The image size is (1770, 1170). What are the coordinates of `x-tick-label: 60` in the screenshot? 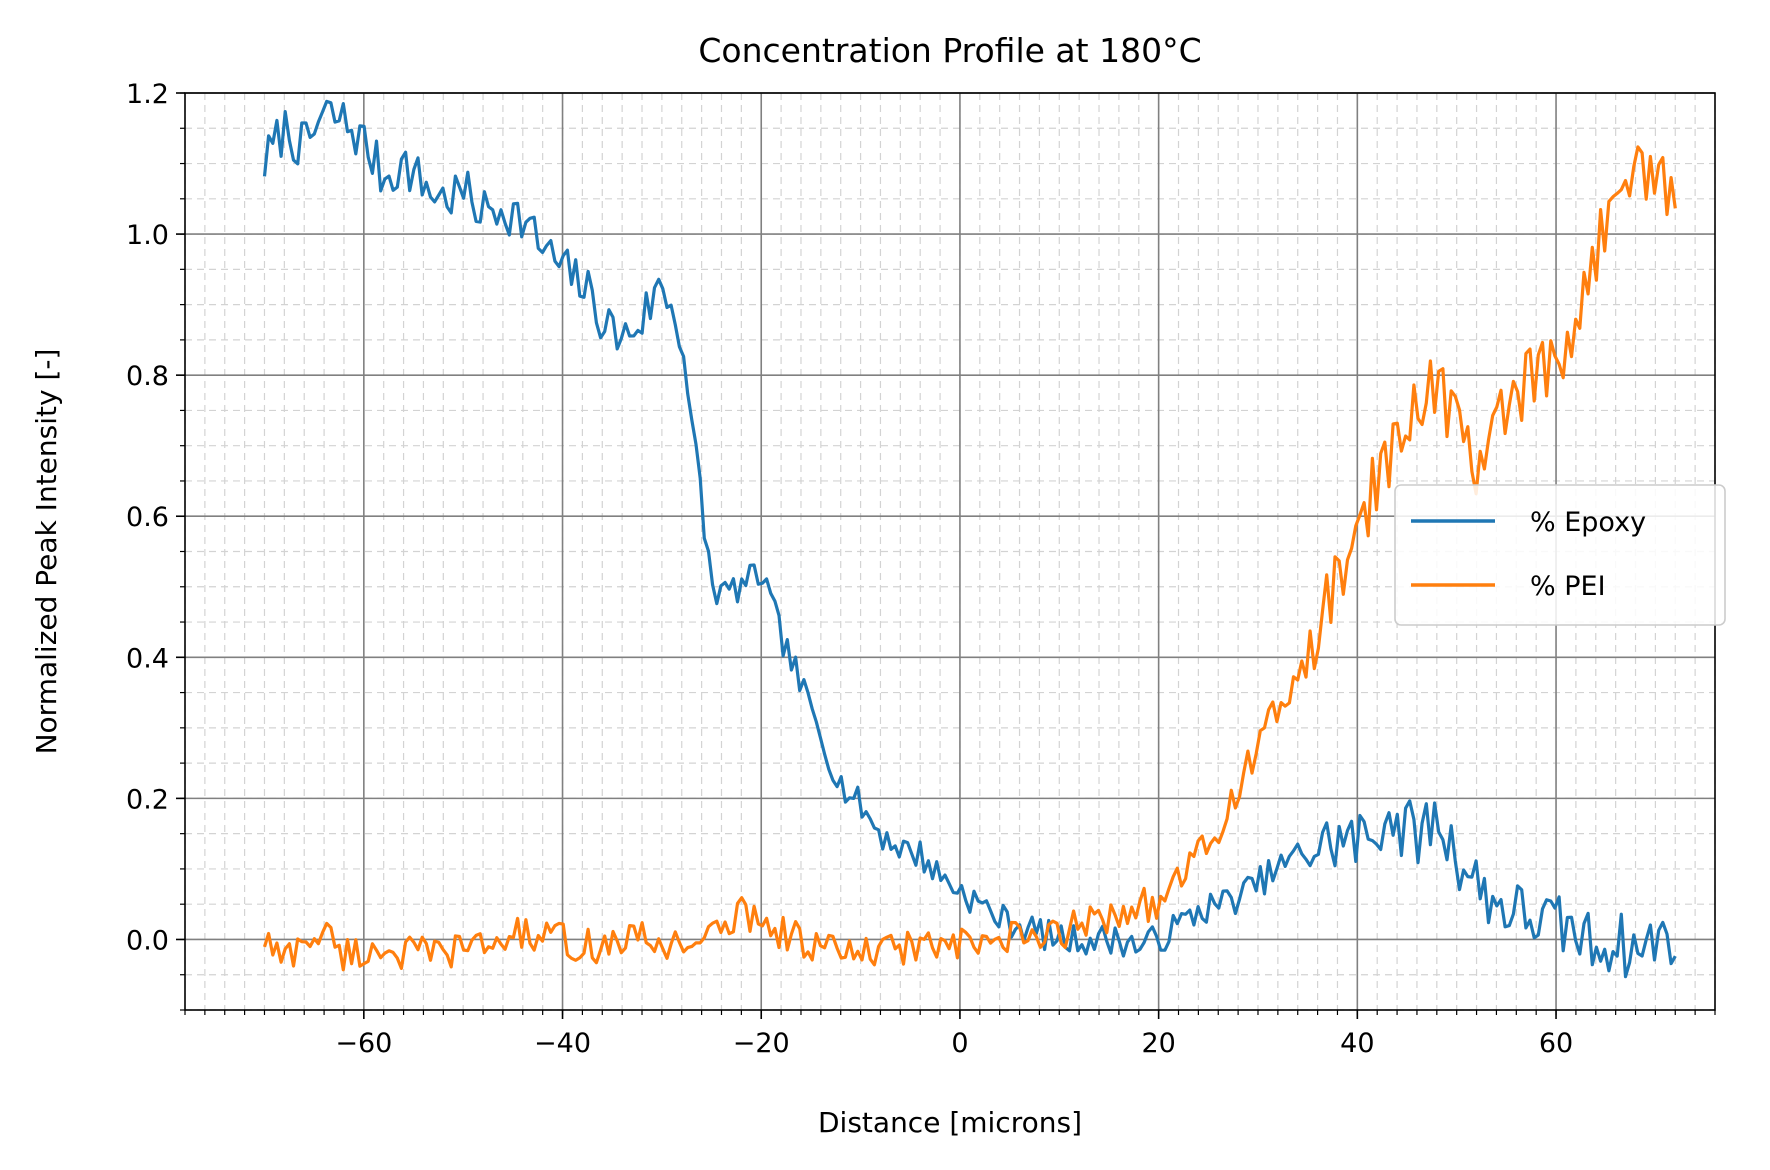 It's located at (1556, 1043).